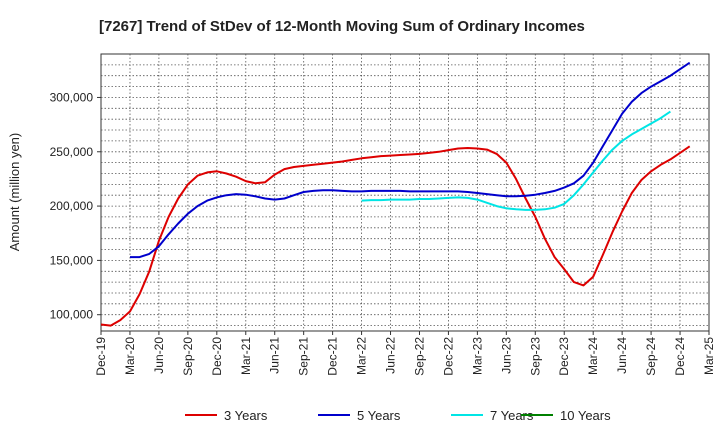 The height and width of the screenshot is (440, 720). Describe the element at coordinates (391, 355) in the screenshot. I see `x-tick-label: Jun-22` at that location.